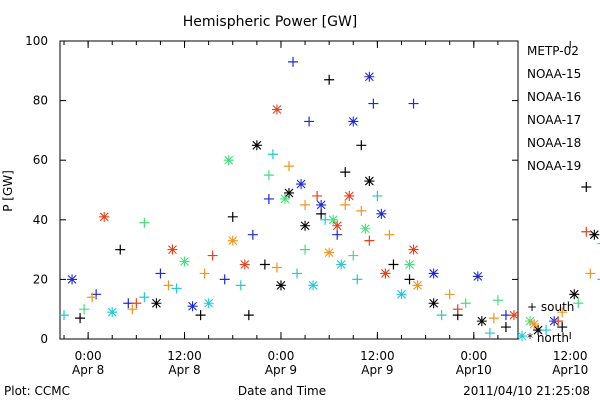 This screenshot has height=400, width=600. What do you see at coordinates (36, 41) in the screenshot?
I see `y-tick-label: 100` at bounding box center [36, 41].